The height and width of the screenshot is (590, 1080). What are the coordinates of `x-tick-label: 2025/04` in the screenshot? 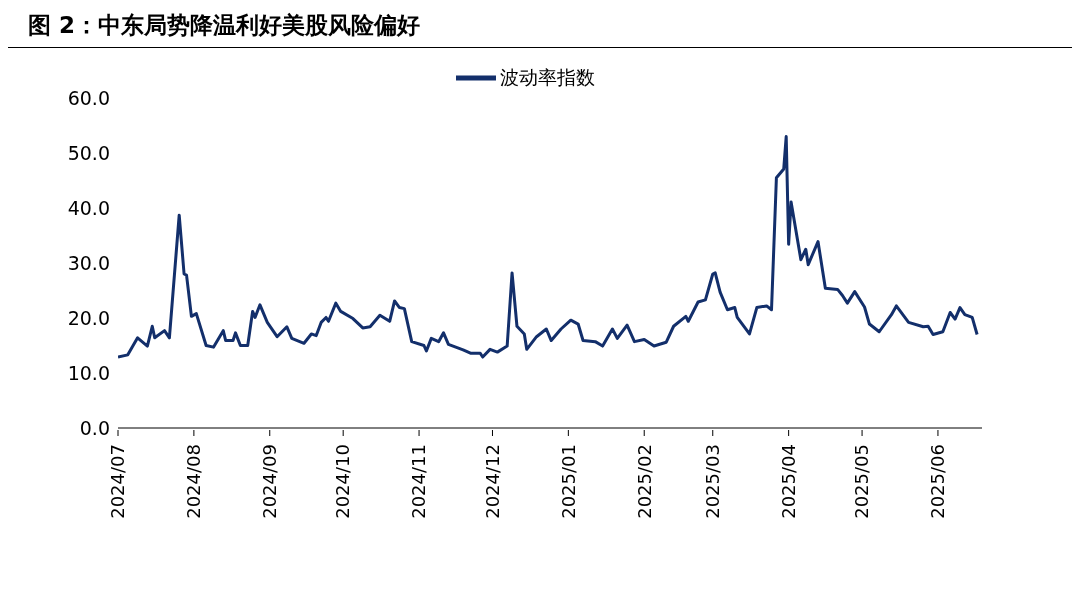 It's located at (788, 481).